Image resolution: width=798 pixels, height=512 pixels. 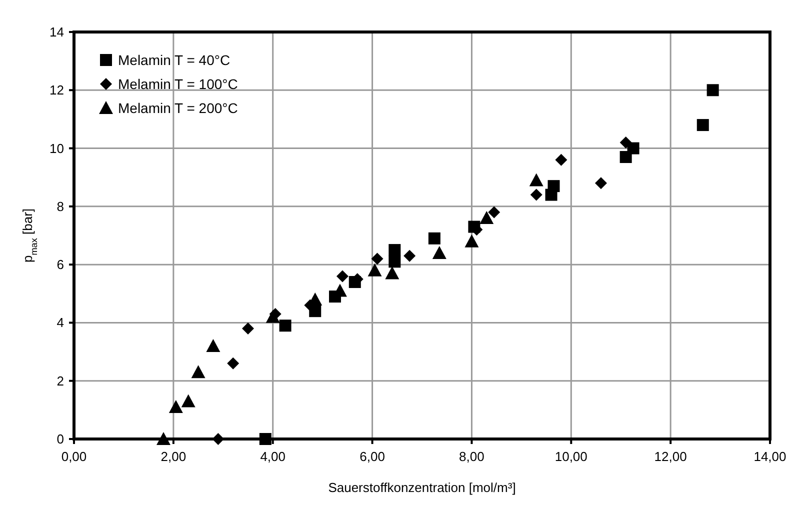 I want to click on y-tick-label: 4, so click(x=60, y=322).